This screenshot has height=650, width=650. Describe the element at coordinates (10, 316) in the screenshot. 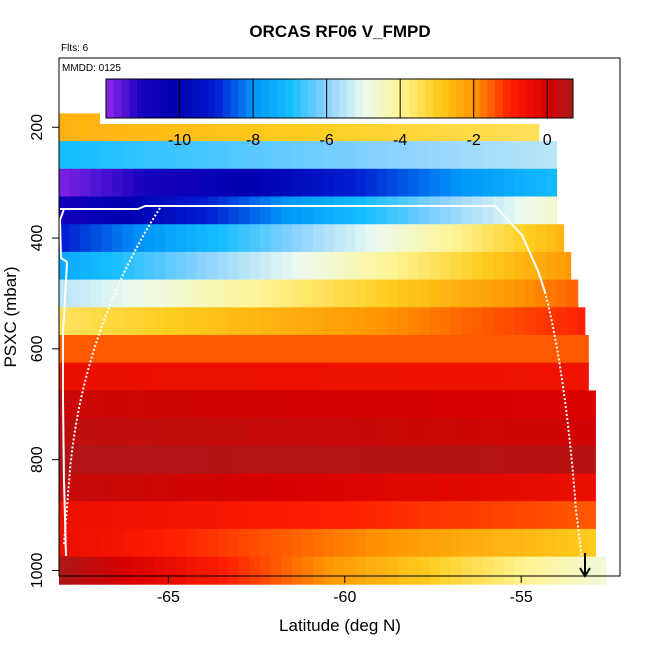

I see `y-axis-label: PSXC (mbar)` at that location.